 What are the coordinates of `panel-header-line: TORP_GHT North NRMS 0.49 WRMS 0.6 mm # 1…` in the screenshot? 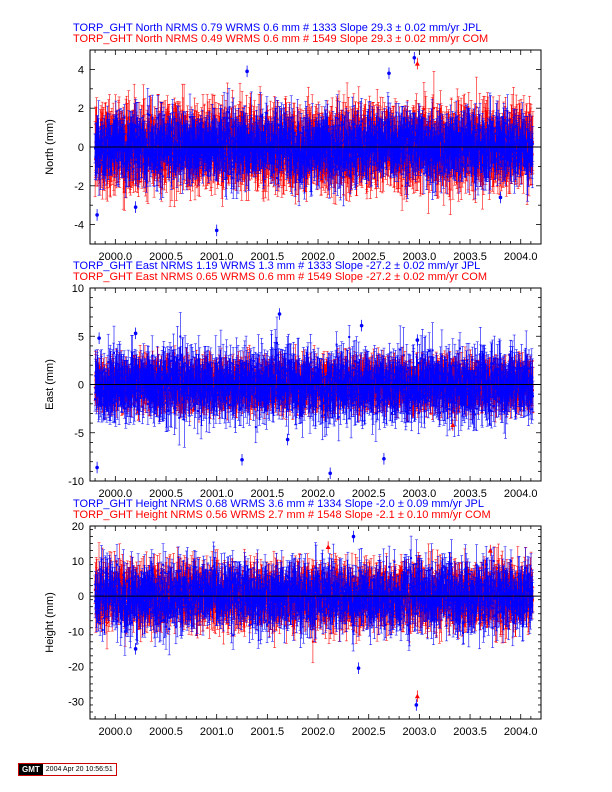 It's located at (280, 39).